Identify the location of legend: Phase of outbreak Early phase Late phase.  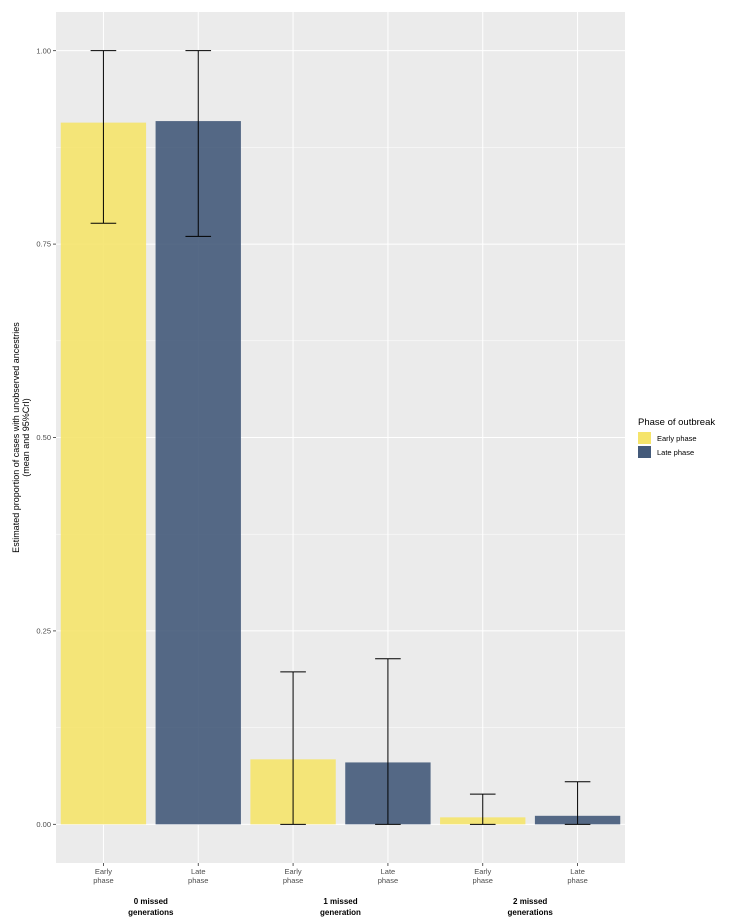
(676, 437).